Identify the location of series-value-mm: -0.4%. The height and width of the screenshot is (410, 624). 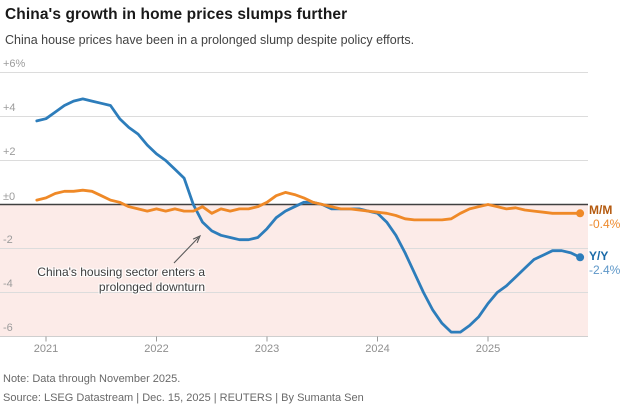
(605, 224).